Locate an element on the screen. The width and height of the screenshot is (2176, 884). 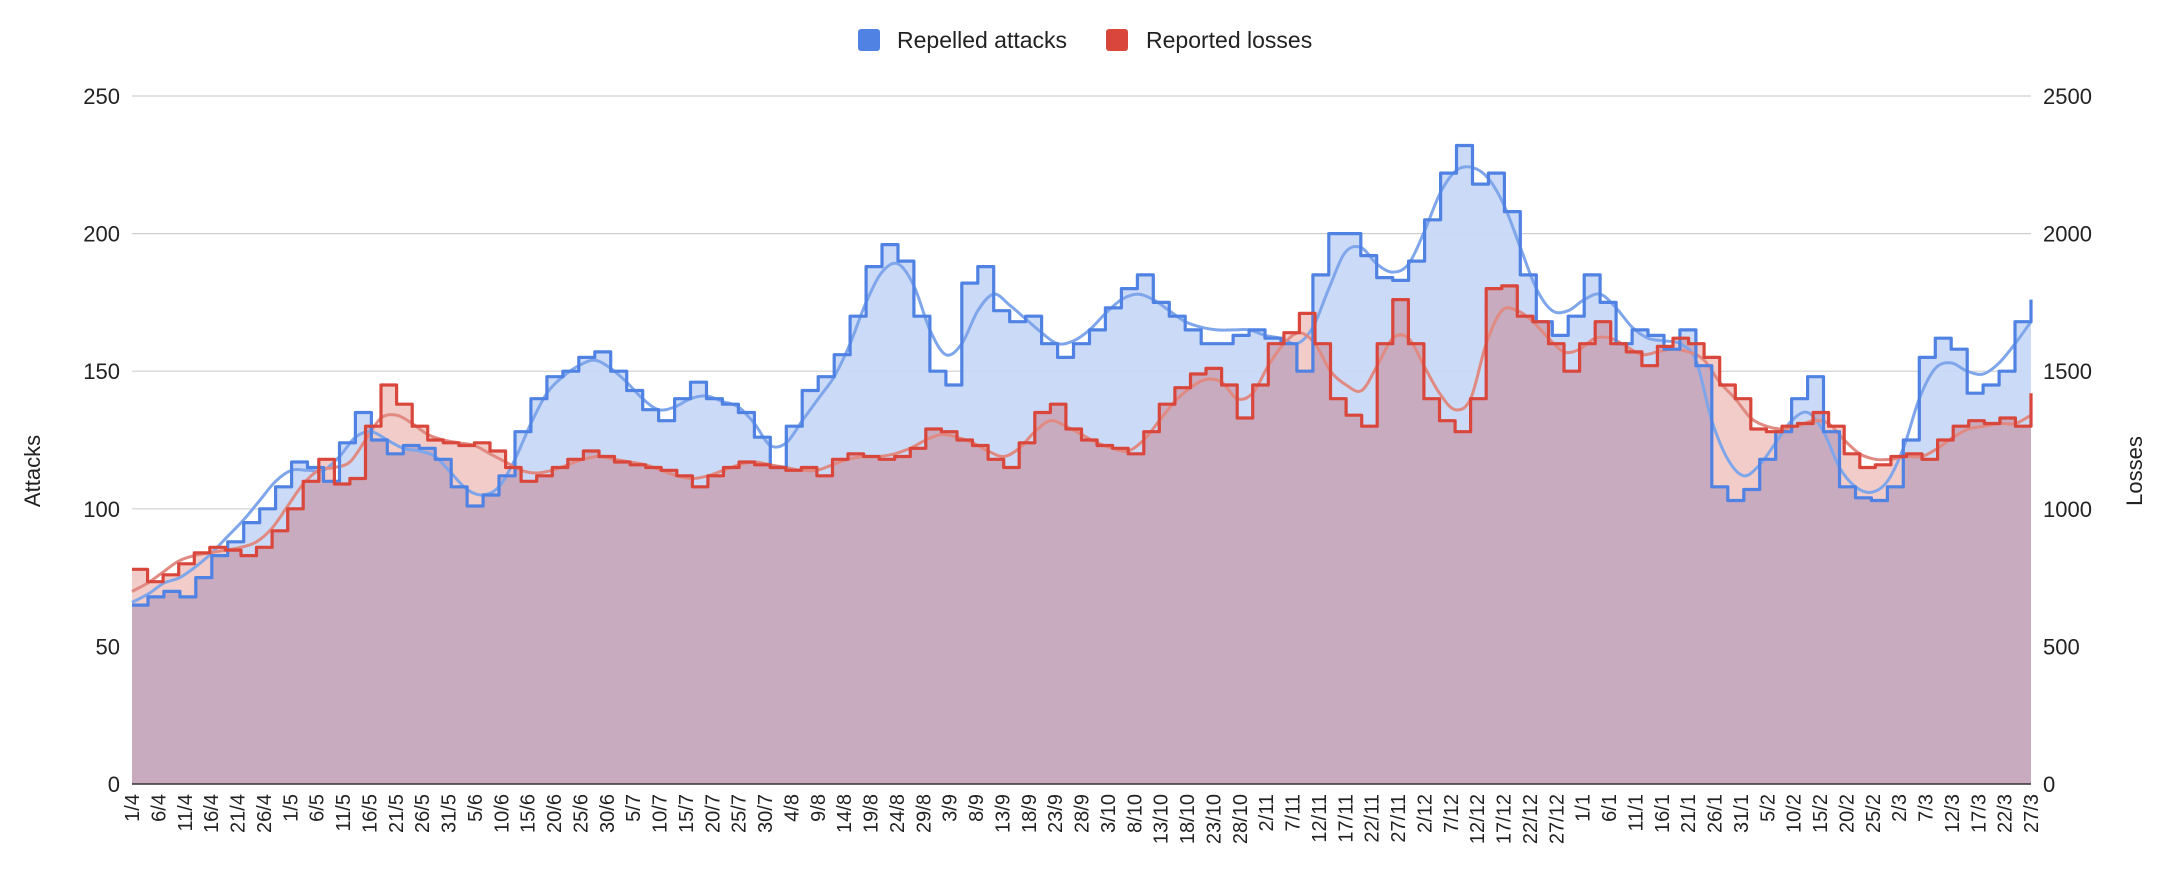
y-left-tick-label: 0 is located at coordinates (114, 784).